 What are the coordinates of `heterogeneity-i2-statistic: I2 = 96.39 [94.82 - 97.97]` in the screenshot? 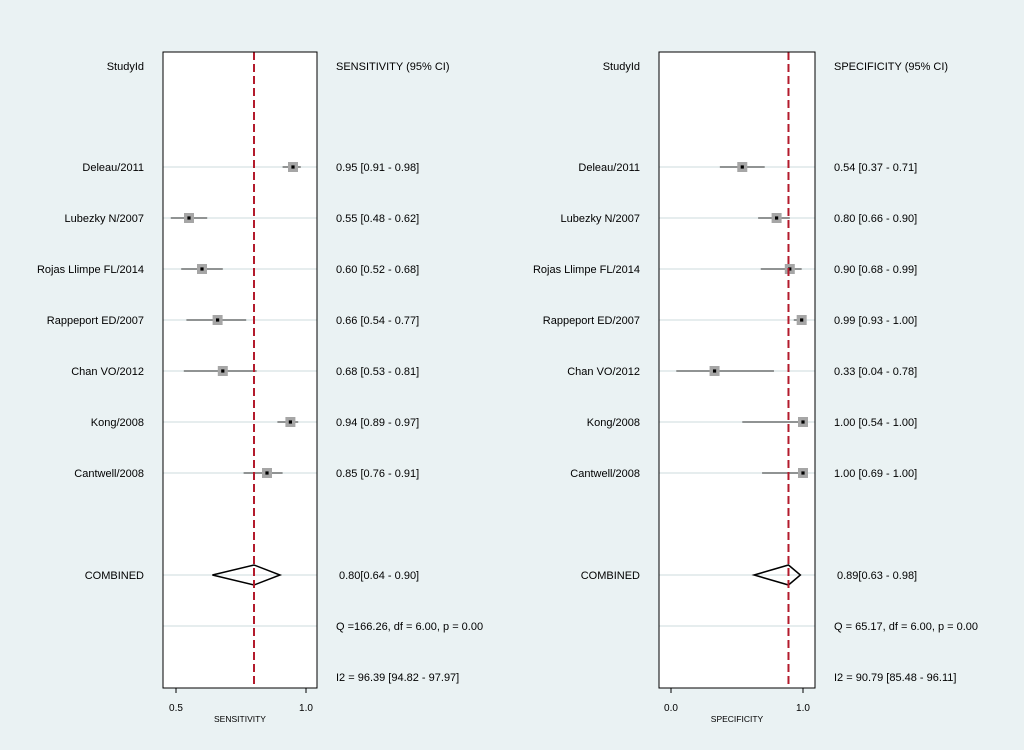 It's located at (397, 678).